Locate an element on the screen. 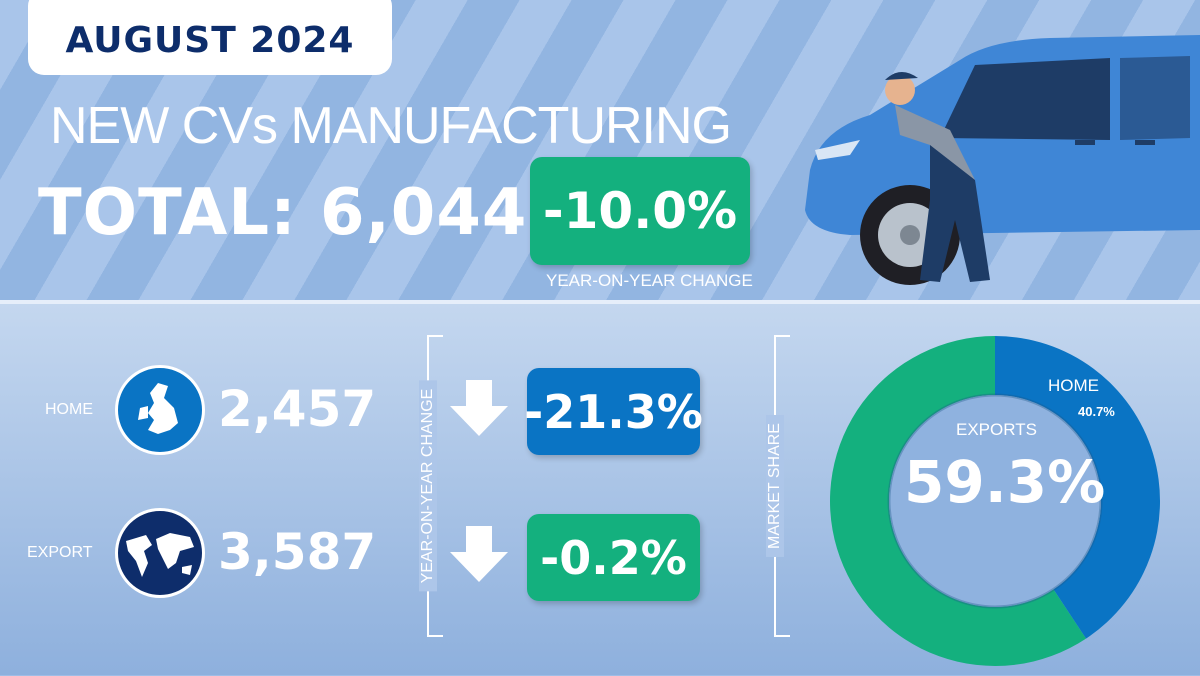 This screenshot has height=676, width=1200. donut-center is located at coordinates (995, 501).